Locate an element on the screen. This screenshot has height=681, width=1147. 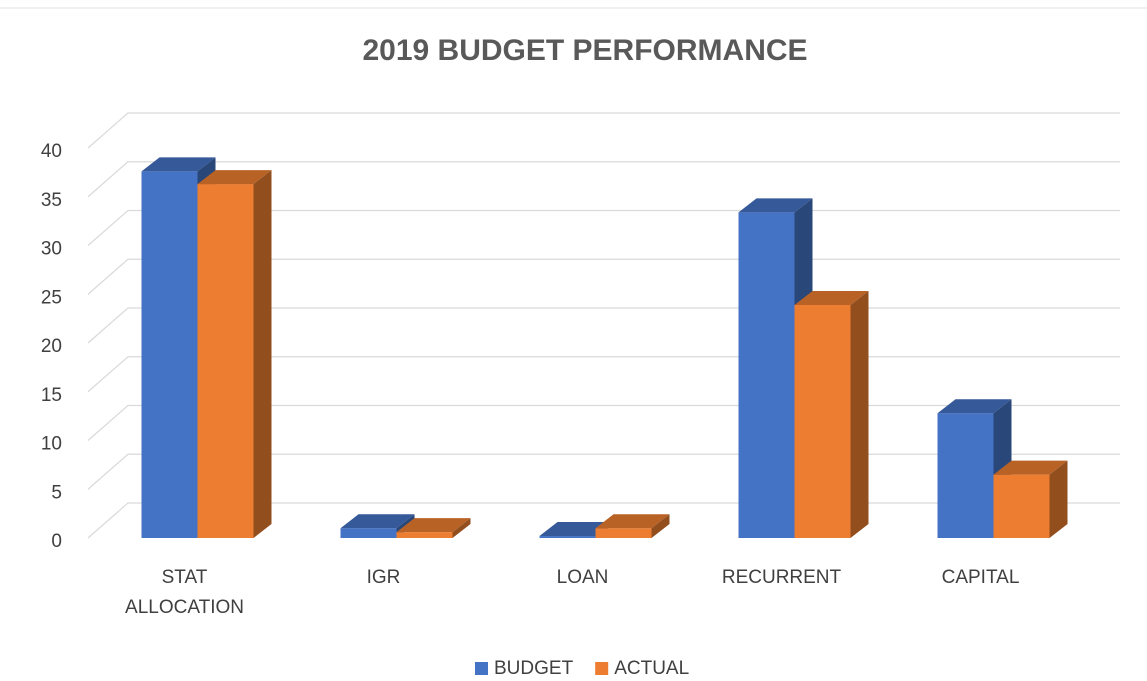
x-tick-label: CAPITAL is located at coordinates (981, 577).